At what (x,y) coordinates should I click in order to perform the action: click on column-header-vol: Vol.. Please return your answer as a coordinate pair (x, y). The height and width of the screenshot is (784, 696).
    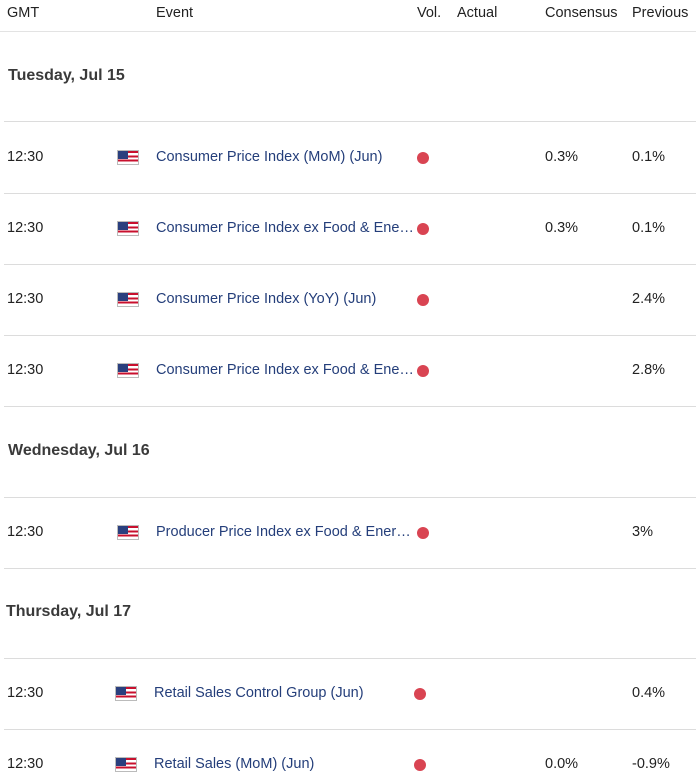
    Looking at the image, I should click on (429, 13).